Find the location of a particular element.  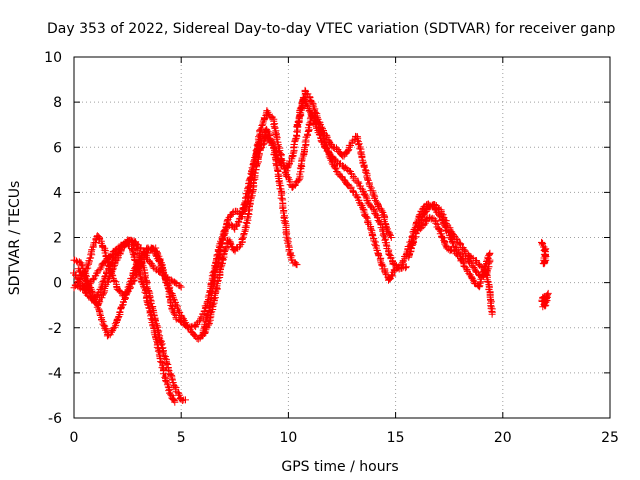

x-tick-label: 10 is located at coordinates (288, 438).